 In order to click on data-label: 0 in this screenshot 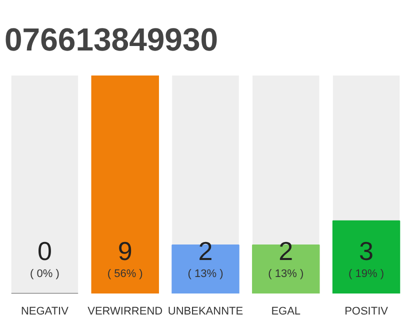, I will do `click(44, 251)`.